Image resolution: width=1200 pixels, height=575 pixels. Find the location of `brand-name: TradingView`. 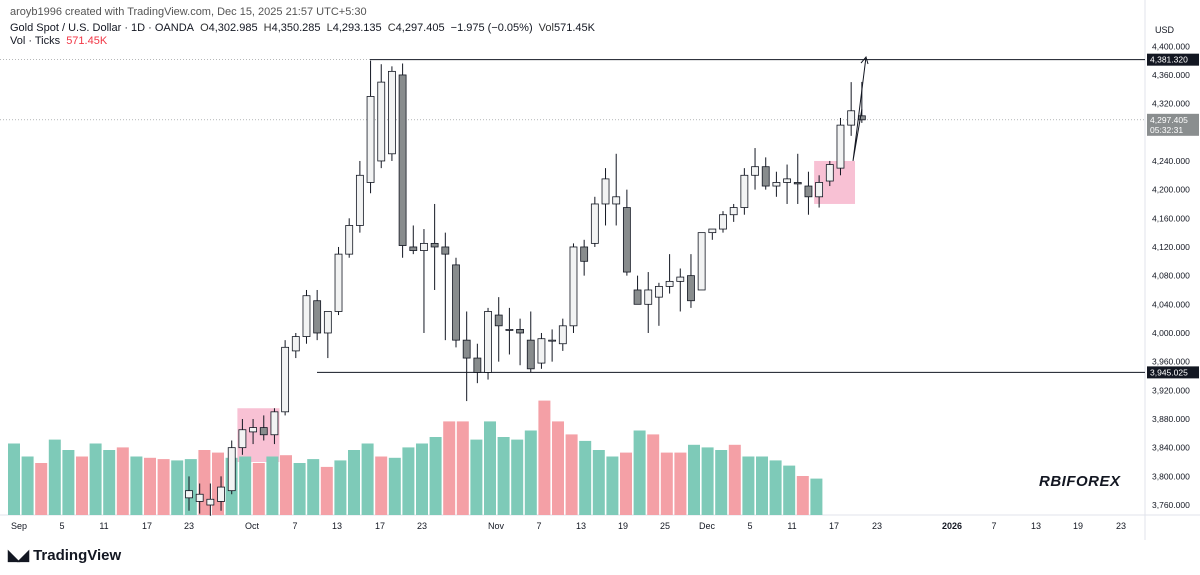

brand-name: TradingView is located at coordinates (77, 555).